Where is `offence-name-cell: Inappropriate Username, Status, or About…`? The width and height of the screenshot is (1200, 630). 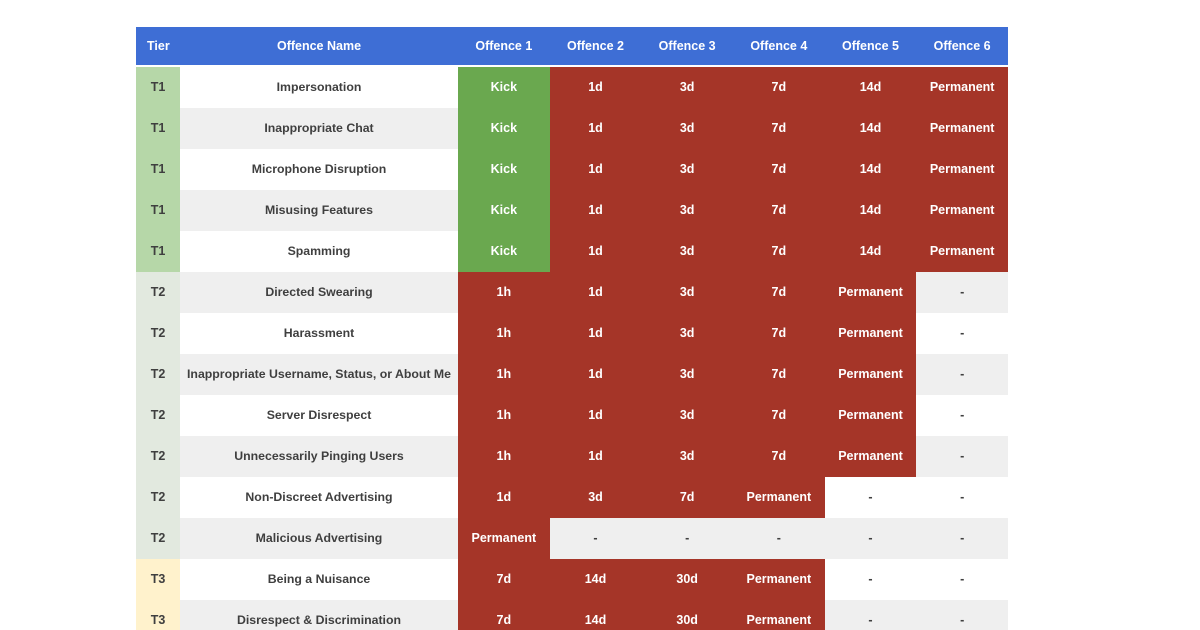 offence-name-cell: Inappropriate Username, Status, or About… is located at coordinates (319, 374).